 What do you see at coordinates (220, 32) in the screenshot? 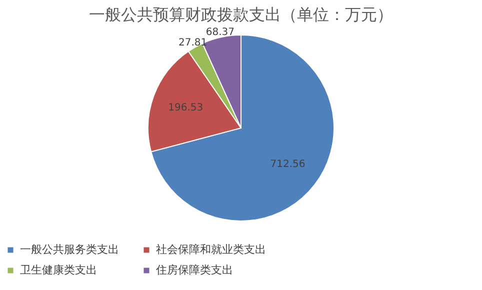
I see `data-label: 68.37` at bounding box center [220, 32].